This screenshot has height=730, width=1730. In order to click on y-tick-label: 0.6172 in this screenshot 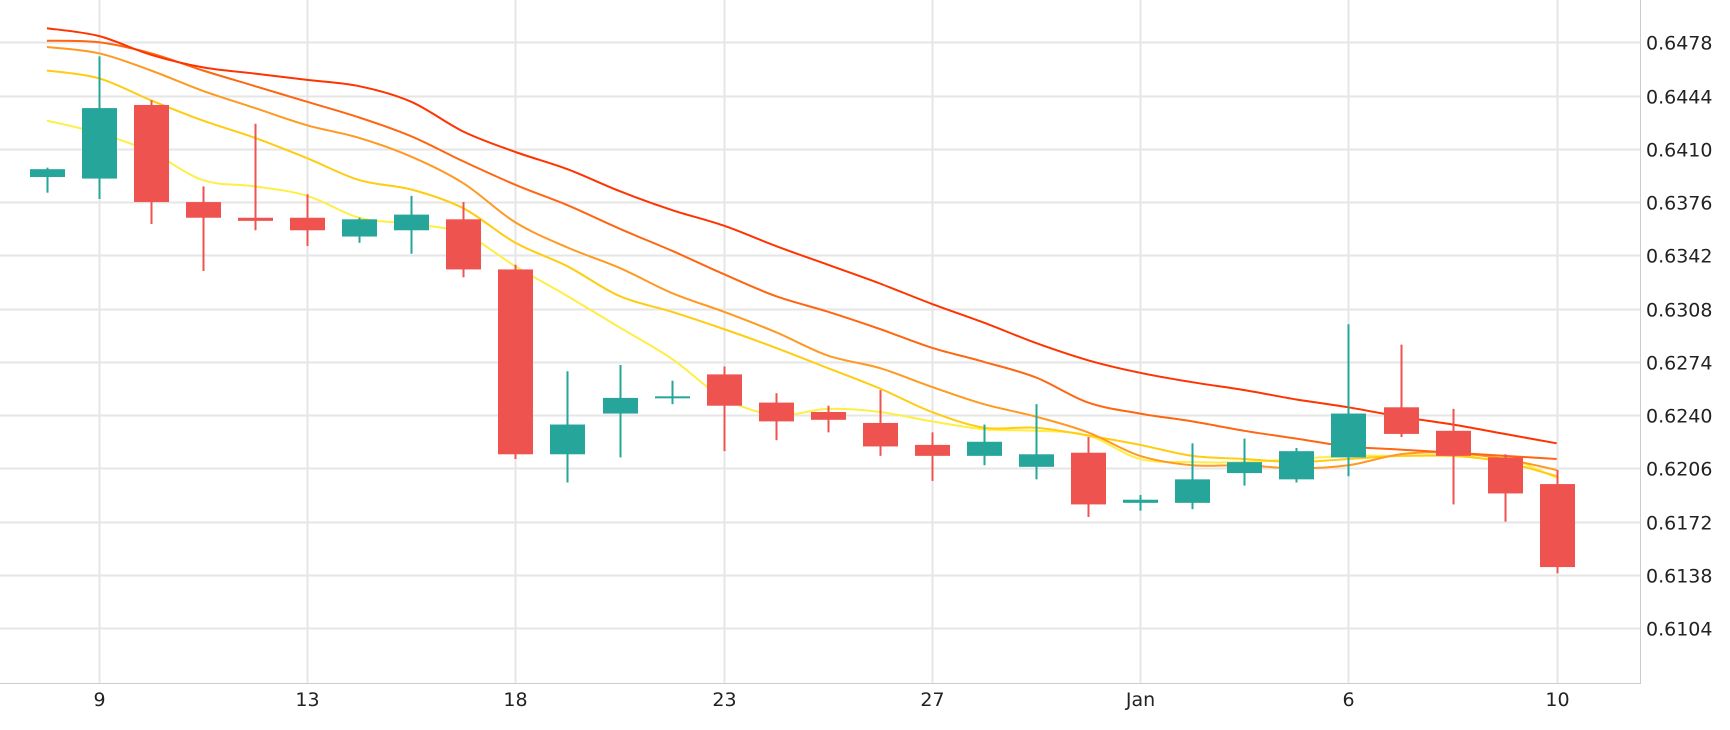, I will do `click(1679, 524)`.